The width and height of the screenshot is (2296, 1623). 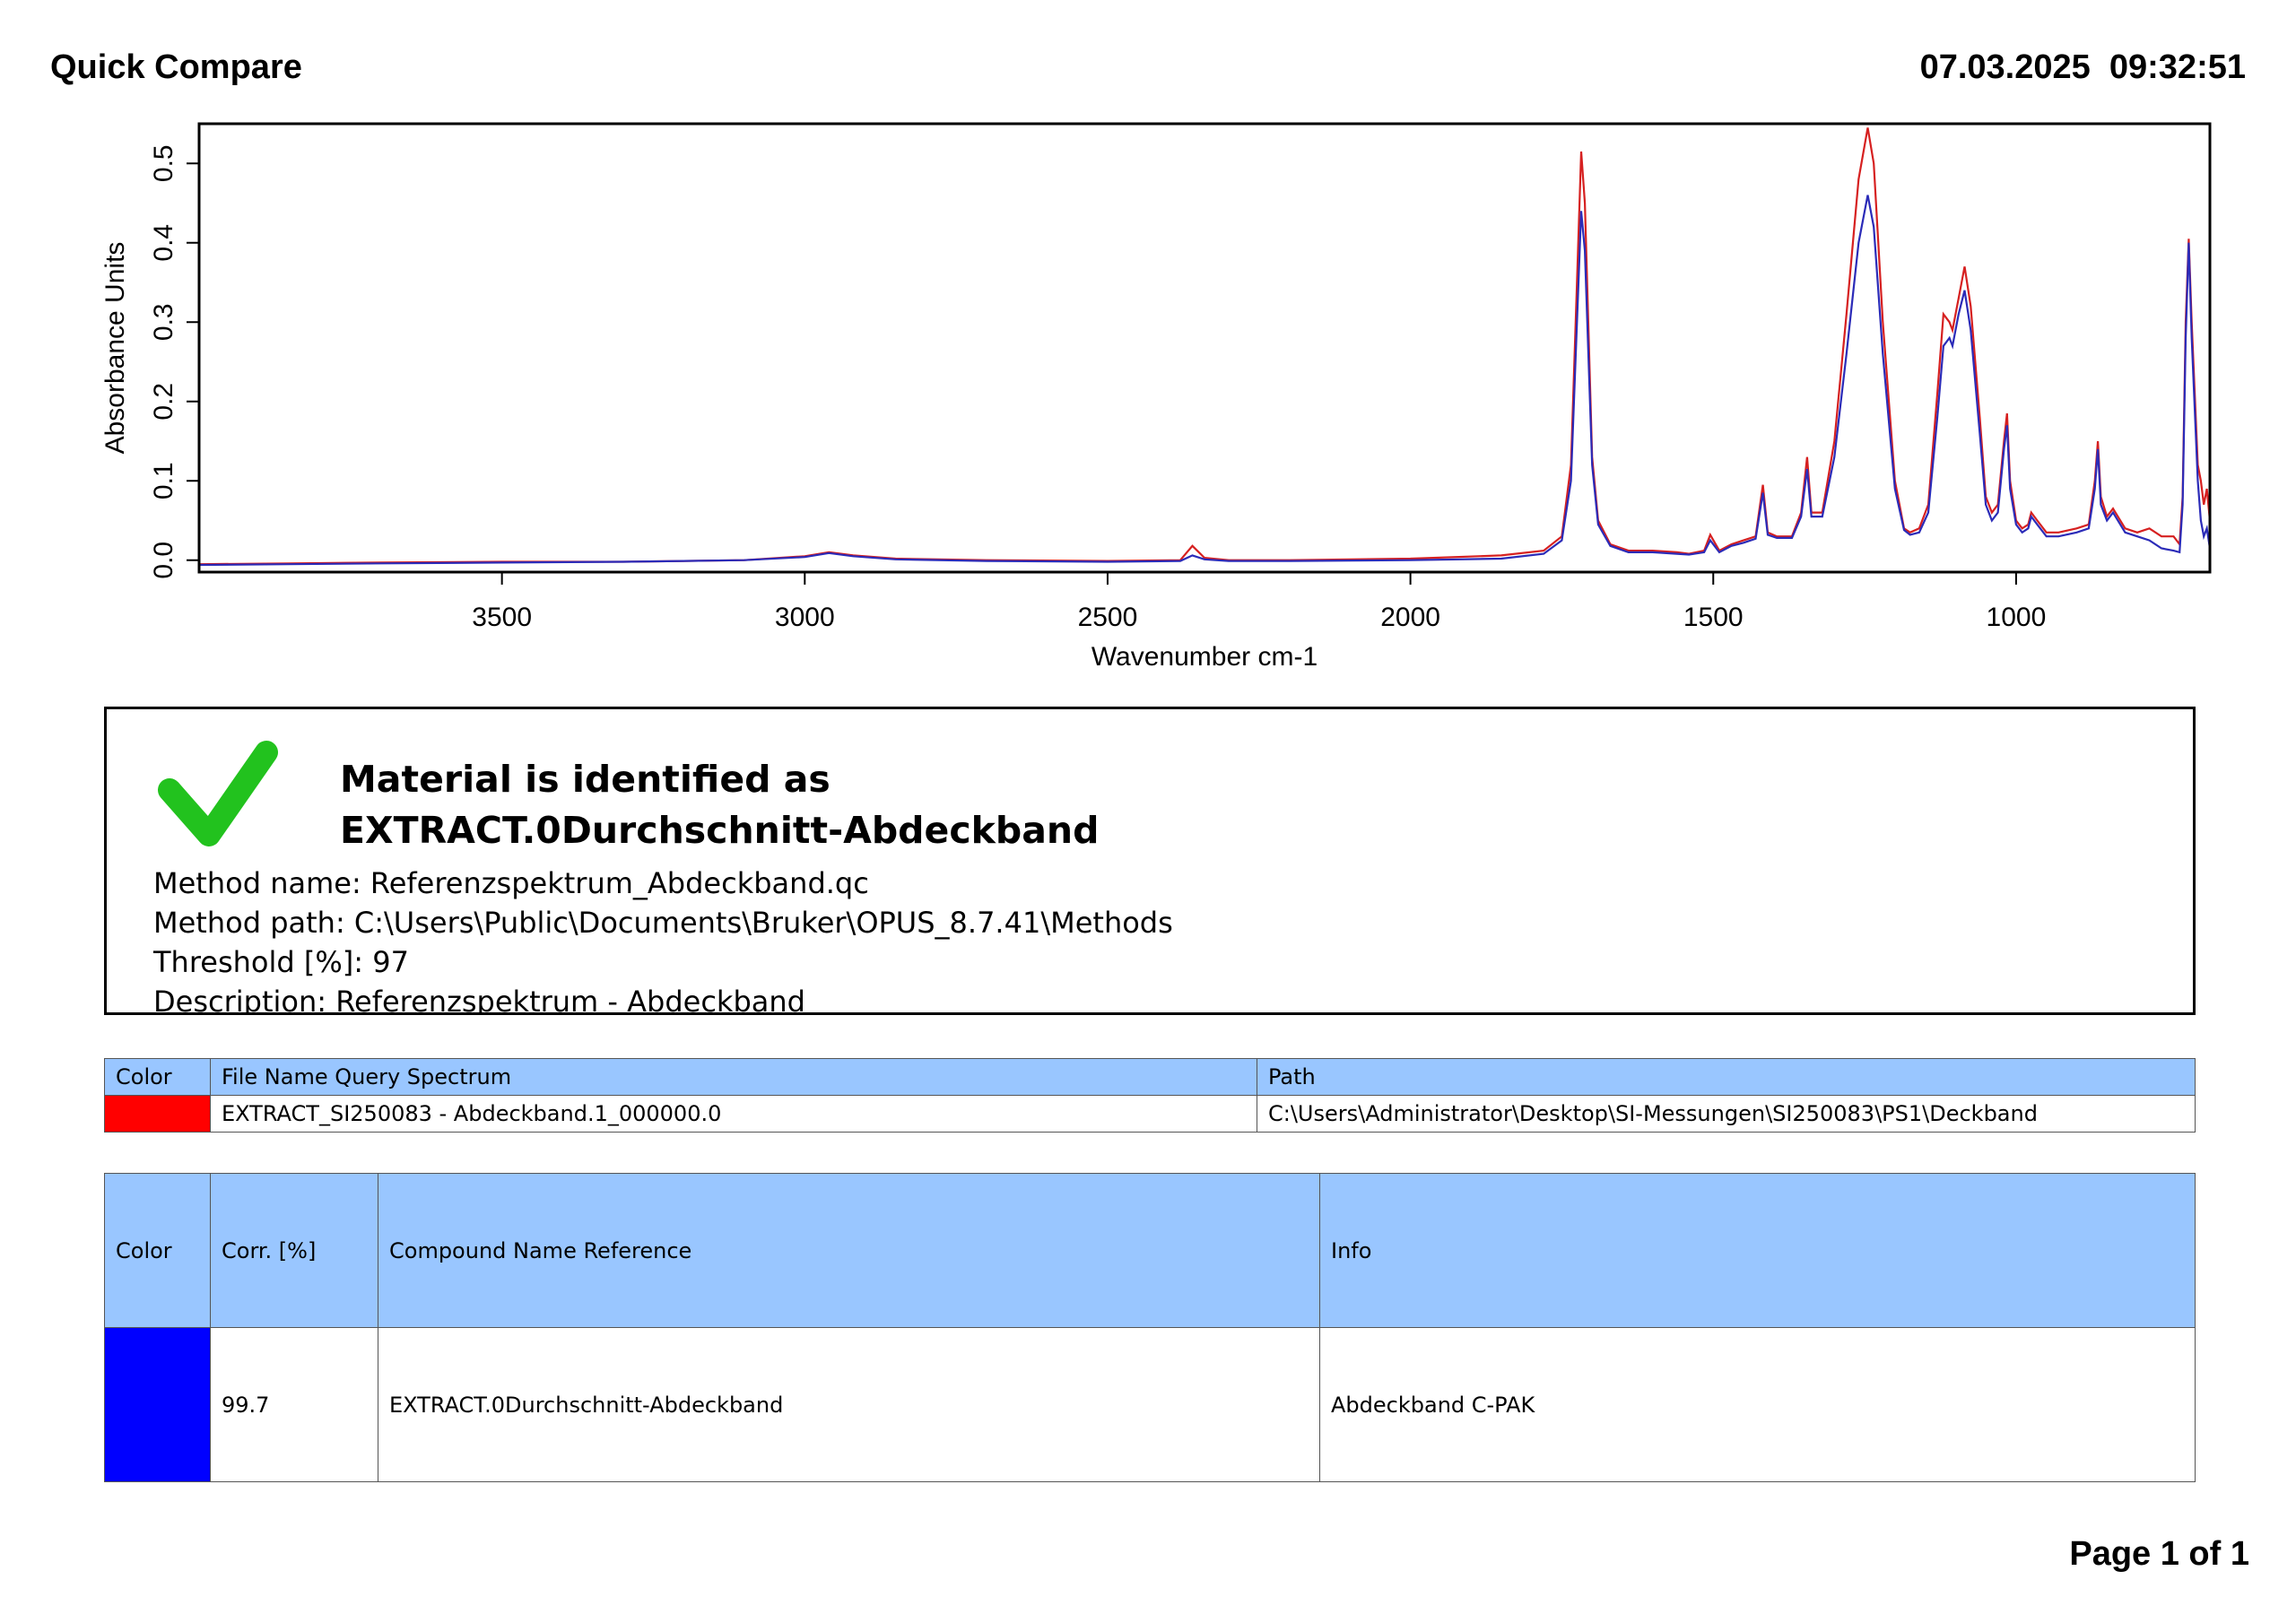 I want to click on x-tick-label: 1500, so click(x=1713, y=617).